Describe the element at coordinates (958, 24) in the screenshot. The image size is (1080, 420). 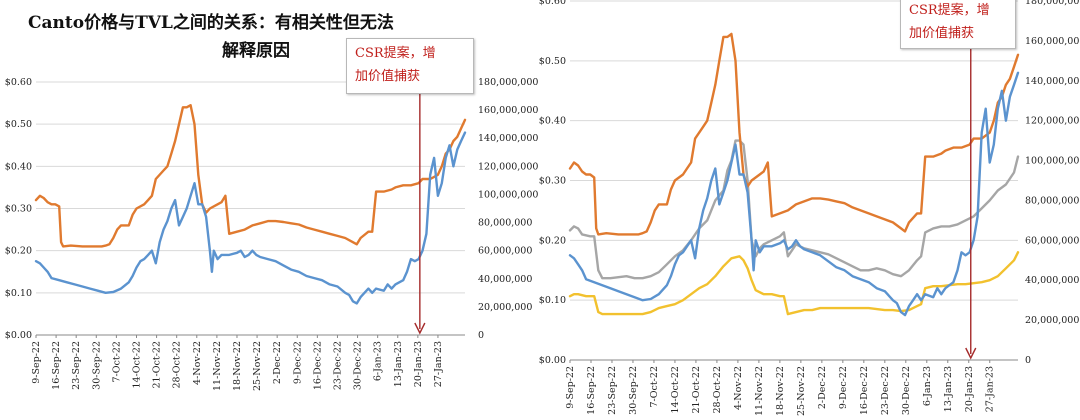
I see `annotation-box-right: CSR提案，增 加价值捕获` at that location.